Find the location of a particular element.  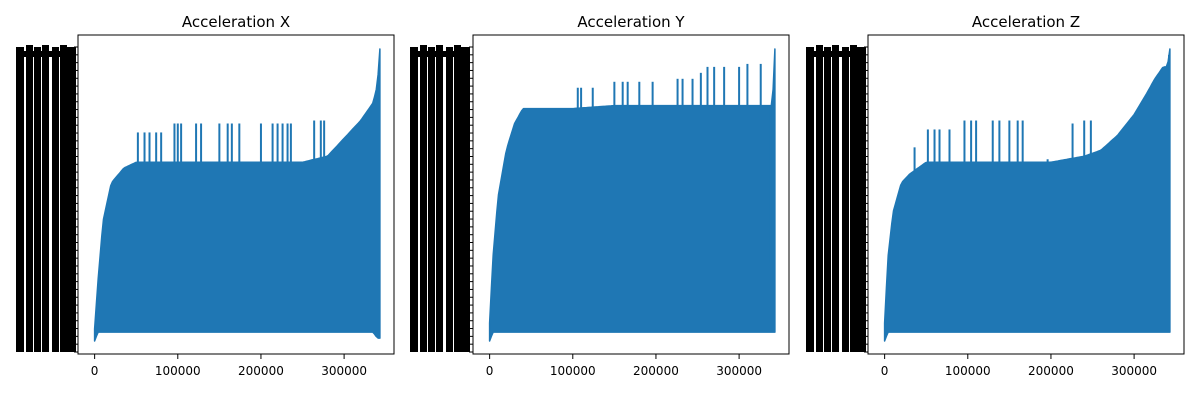

chart-title: Acceleration Y is located at coordinates (631, 22).